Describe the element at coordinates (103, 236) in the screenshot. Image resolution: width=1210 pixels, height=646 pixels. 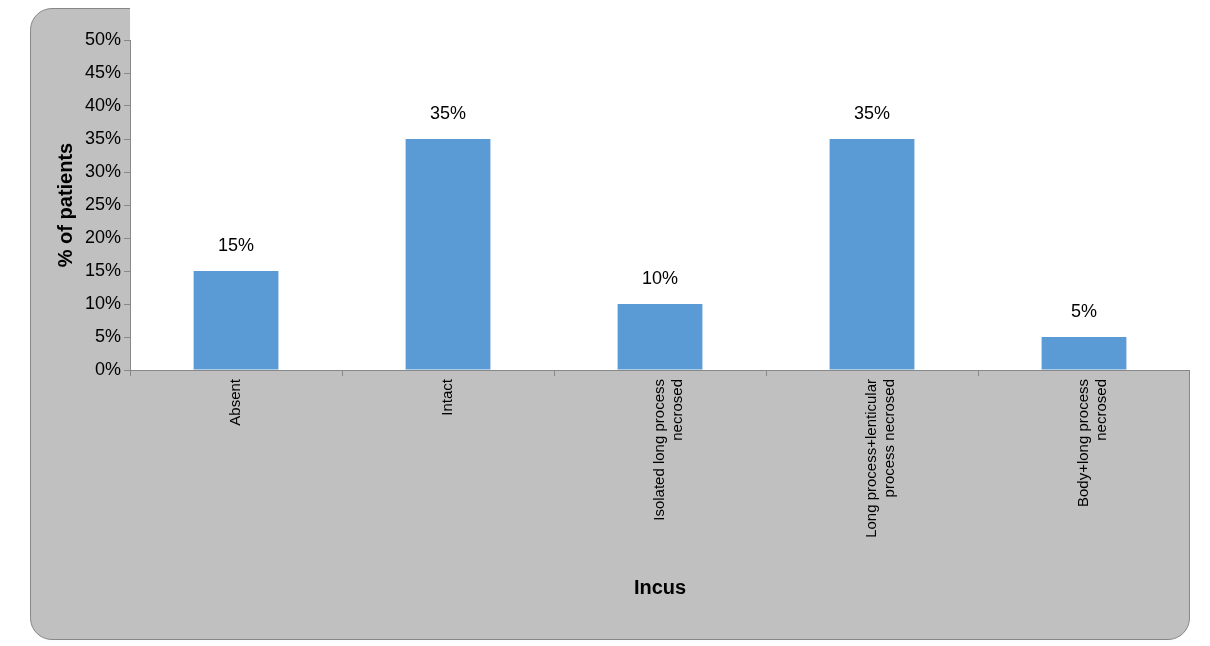
I see `y-tick-label: 20%` at that location.